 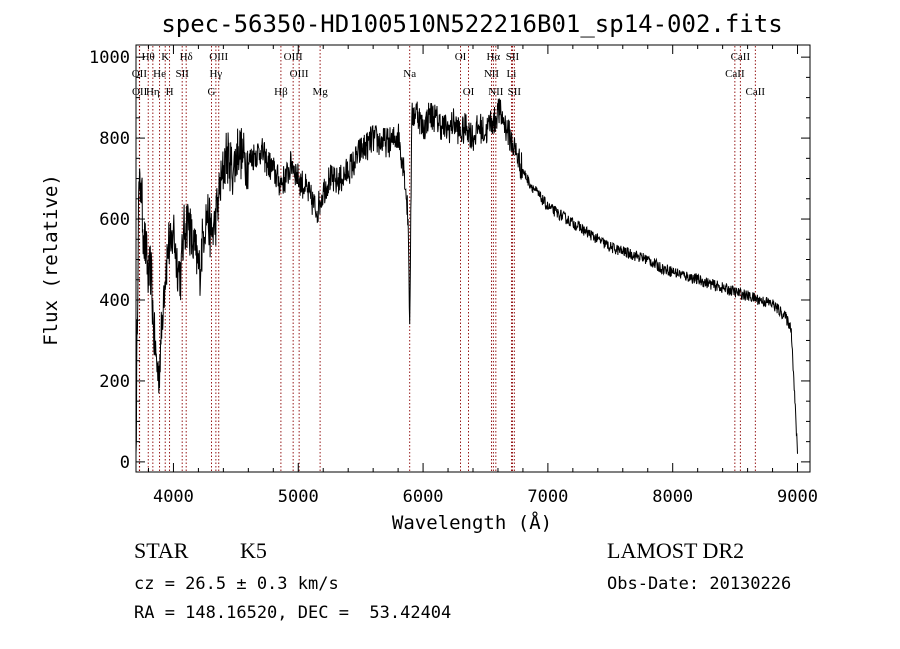 What do you see at coordinates (547, 497) in the screenshot?
I see `x-tick-label: 7000` at bounding box center [547, 497].